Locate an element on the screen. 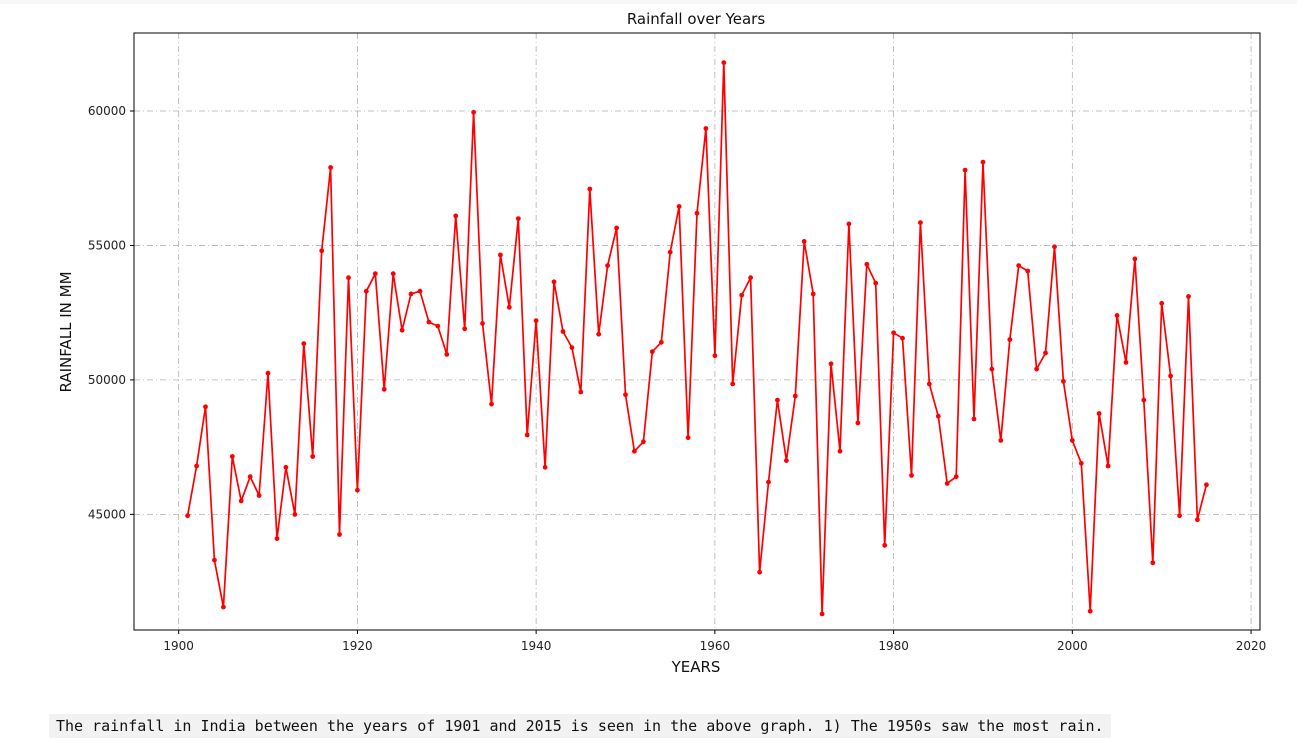 The width and height of the screenshot is (1297, 755). x-axis-label: YEARS is located at coordinates (696, 667).